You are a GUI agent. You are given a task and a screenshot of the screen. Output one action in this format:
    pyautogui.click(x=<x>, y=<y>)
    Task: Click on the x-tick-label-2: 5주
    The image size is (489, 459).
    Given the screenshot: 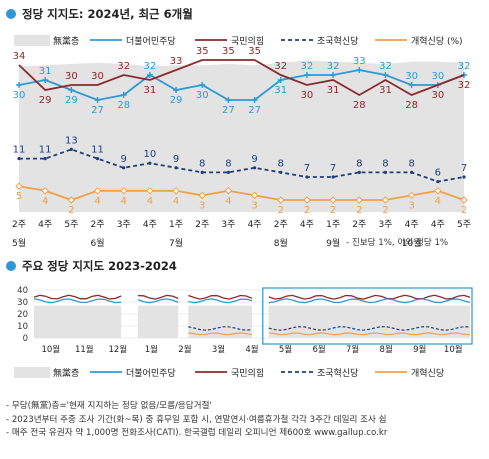 What is the action you would take?
    pyautogui.click(x=71, y=224)
    